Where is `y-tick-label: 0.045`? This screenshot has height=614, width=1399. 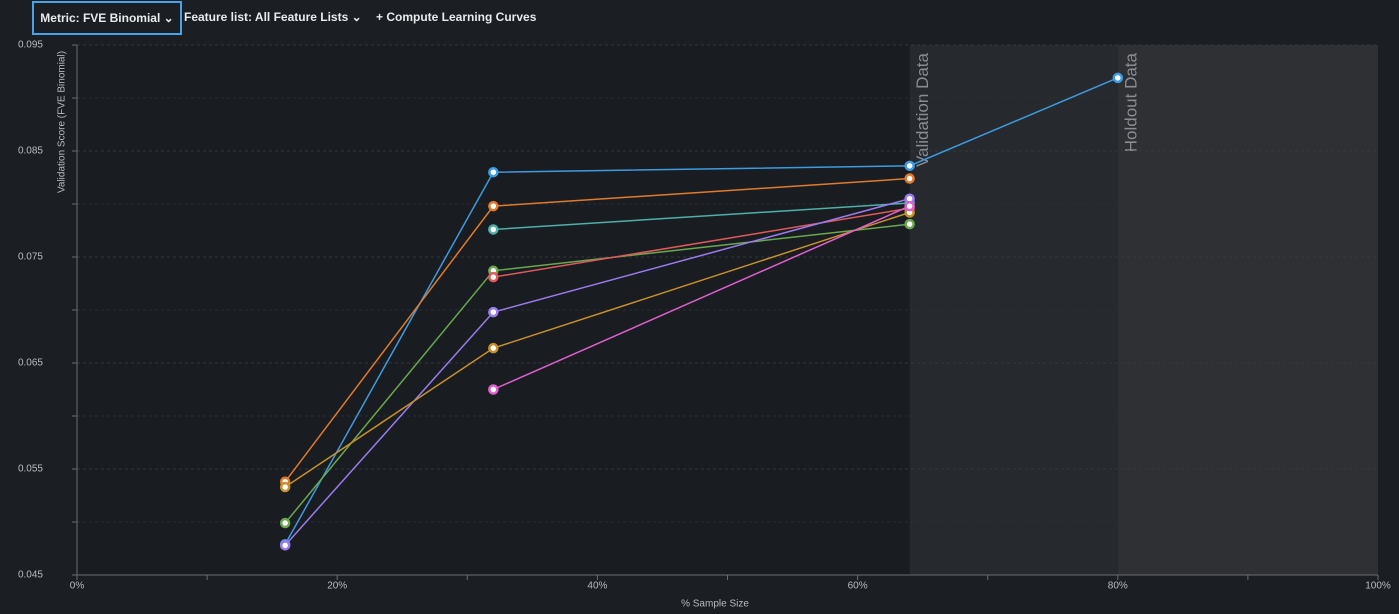
y-tick-label: 0.045 is located at coordinates (30, 575).